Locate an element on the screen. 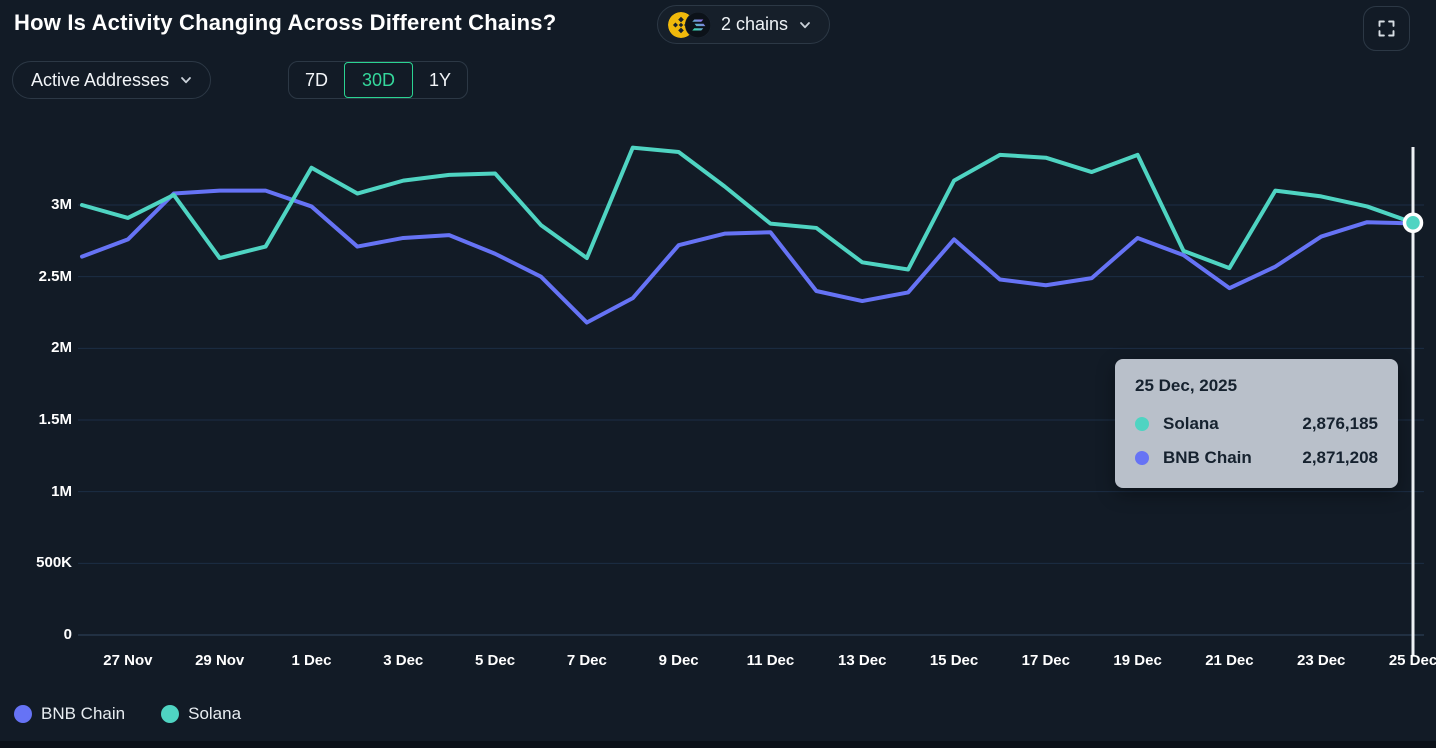 The height and width of the screenshot is (748, 1436). x-tick-label: 9 Dec is located at coordinates (678, 660).